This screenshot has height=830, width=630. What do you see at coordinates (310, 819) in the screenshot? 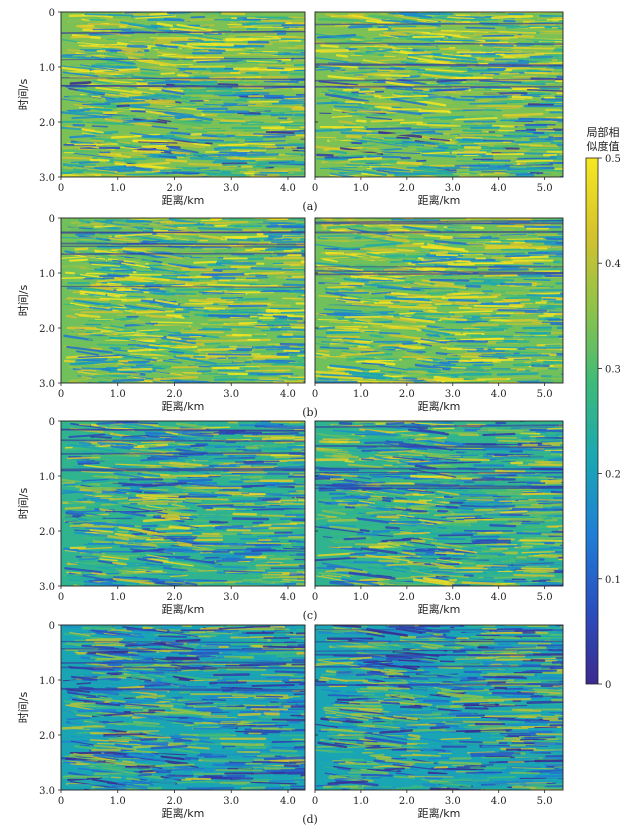
I see `panel-caption: (d)` at bounding box center [310, 819].